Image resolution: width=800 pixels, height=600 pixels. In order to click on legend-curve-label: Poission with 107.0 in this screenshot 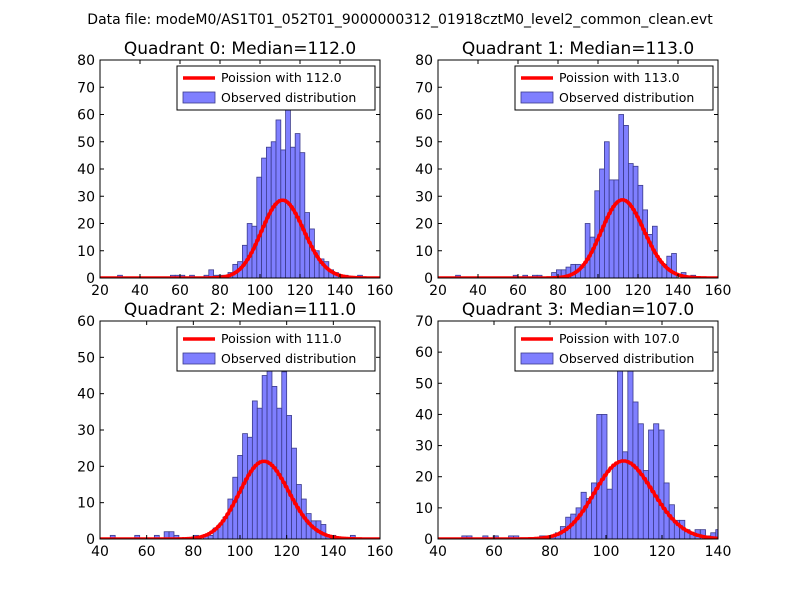, I will do `click(619, 338)`.